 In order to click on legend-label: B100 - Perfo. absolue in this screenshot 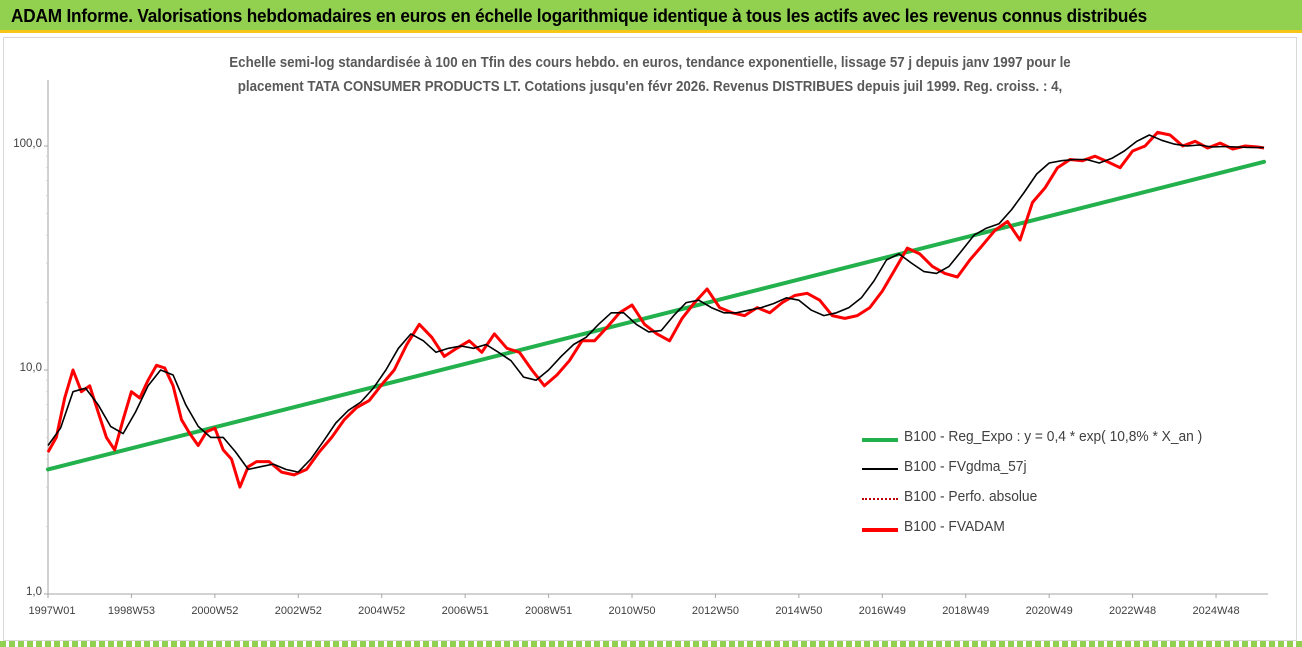, I will do `click(971, 497)`.